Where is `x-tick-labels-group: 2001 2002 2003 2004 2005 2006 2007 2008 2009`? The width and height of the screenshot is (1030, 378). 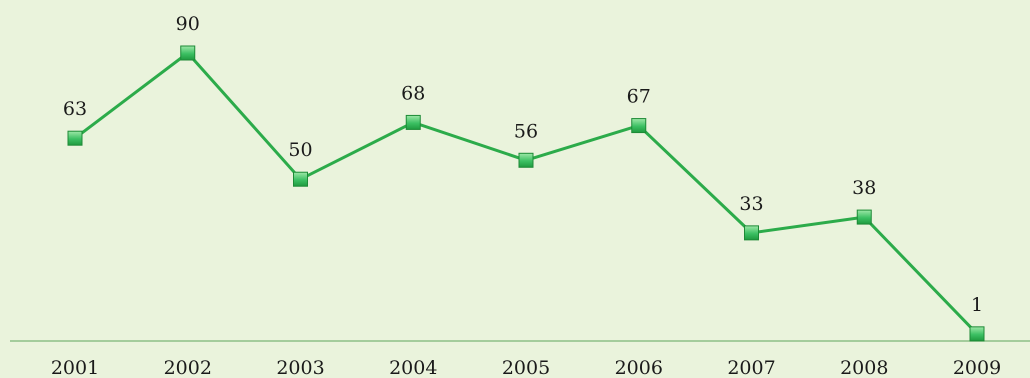
x-tick-labels-group: 2001 2002 2003 2004 2005 2006 2007 2008 2009 is located at coordinates (526, 367).